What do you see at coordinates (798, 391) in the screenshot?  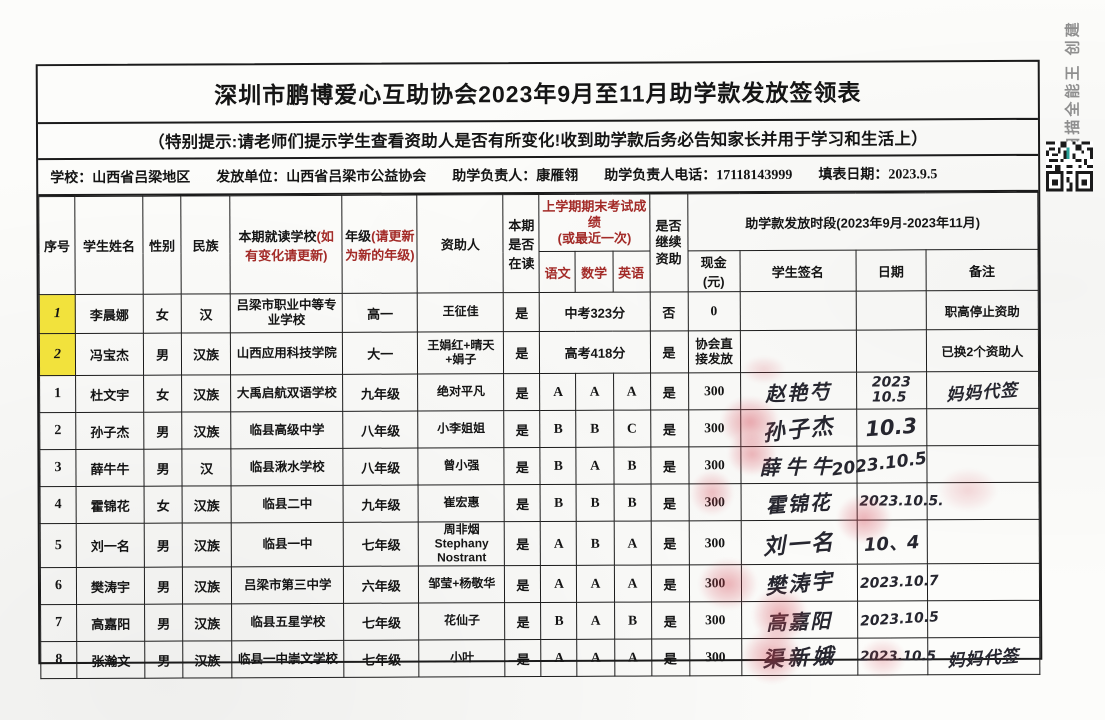 I see `cell-signature: 赵艳芍` at bounding box center [798, 391].